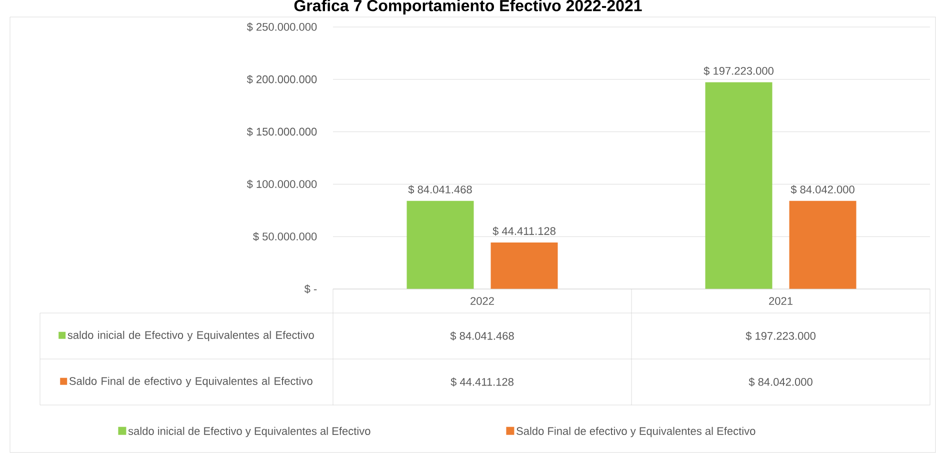 The image size is (936, 453). I want to click on text: Saldo Final de efectivo y Equivalentes al Efectivo, so click(190, 382).